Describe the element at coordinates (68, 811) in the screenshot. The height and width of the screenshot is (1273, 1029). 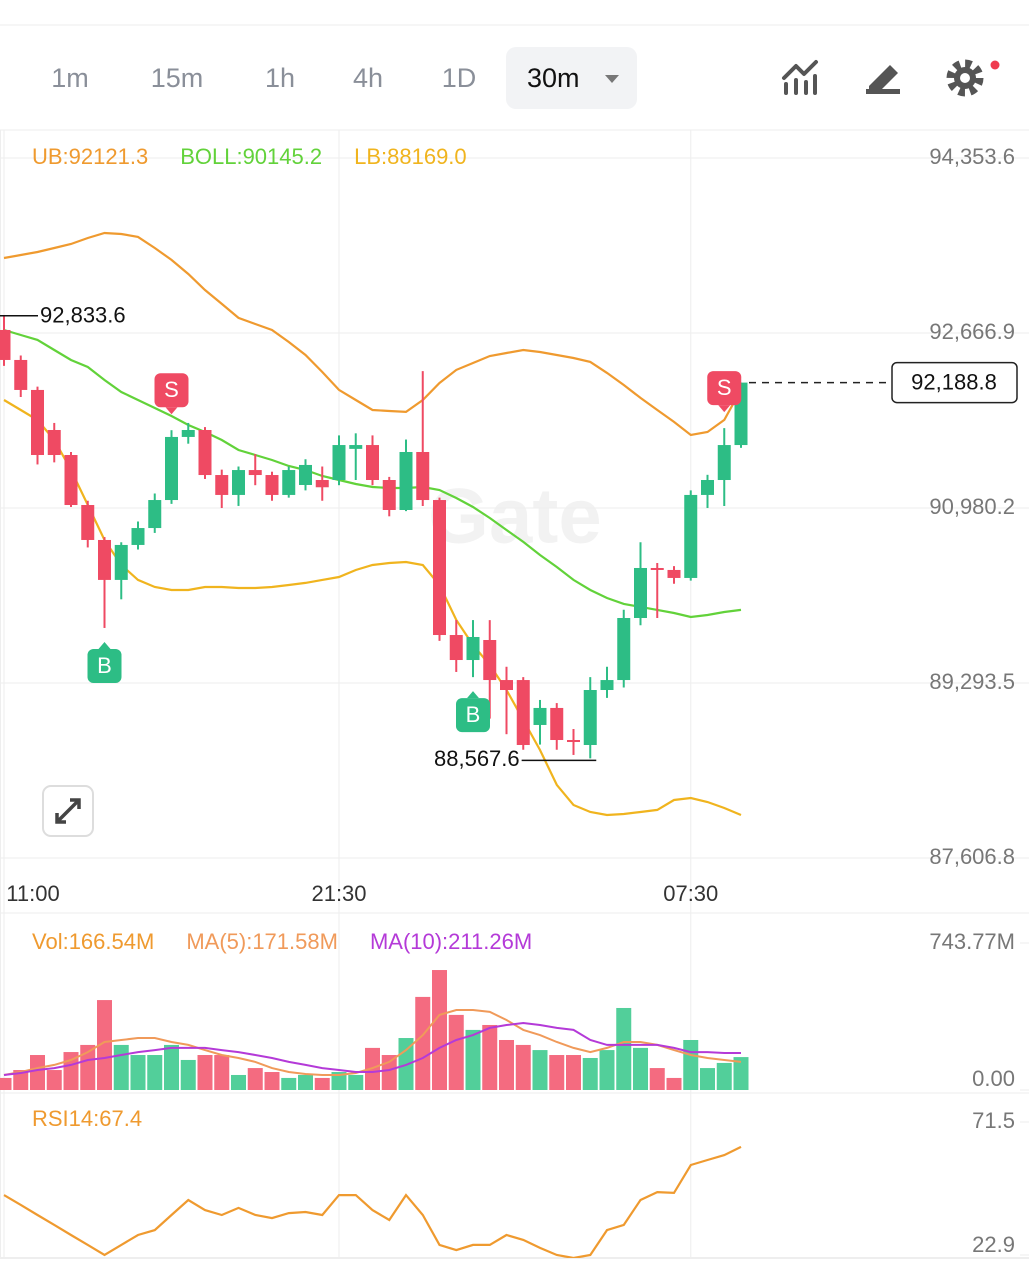
I see `expand-button` at that location.